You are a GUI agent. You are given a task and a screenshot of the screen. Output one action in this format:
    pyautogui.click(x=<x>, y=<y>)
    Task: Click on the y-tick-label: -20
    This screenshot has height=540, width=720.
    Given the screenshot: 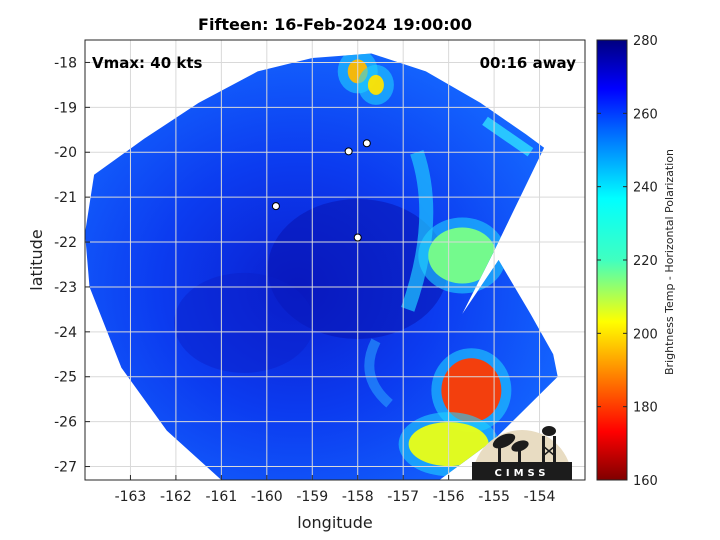 What is the action you would take?
    pyautogui.click(x=65, y=153)
    